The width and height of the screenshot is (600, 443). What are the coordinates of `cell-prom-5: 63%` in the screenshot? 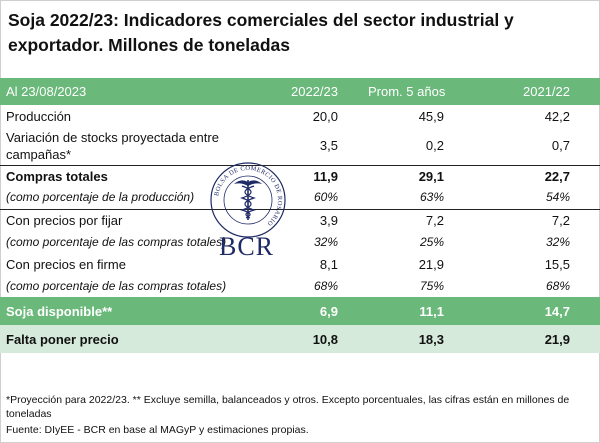 It's located at (431, 197).